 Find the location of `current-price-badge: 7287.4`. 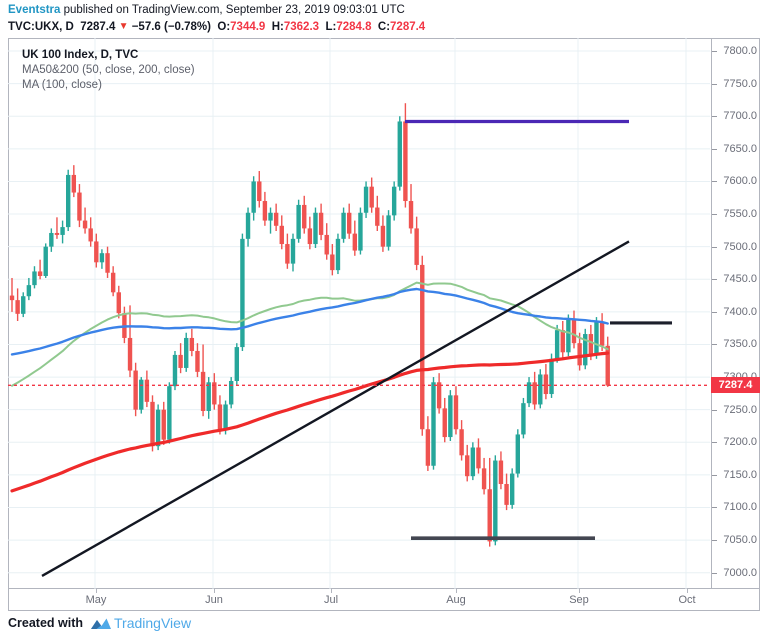

current-price-badge: 7287.4 is located at coordinates (735, 385).